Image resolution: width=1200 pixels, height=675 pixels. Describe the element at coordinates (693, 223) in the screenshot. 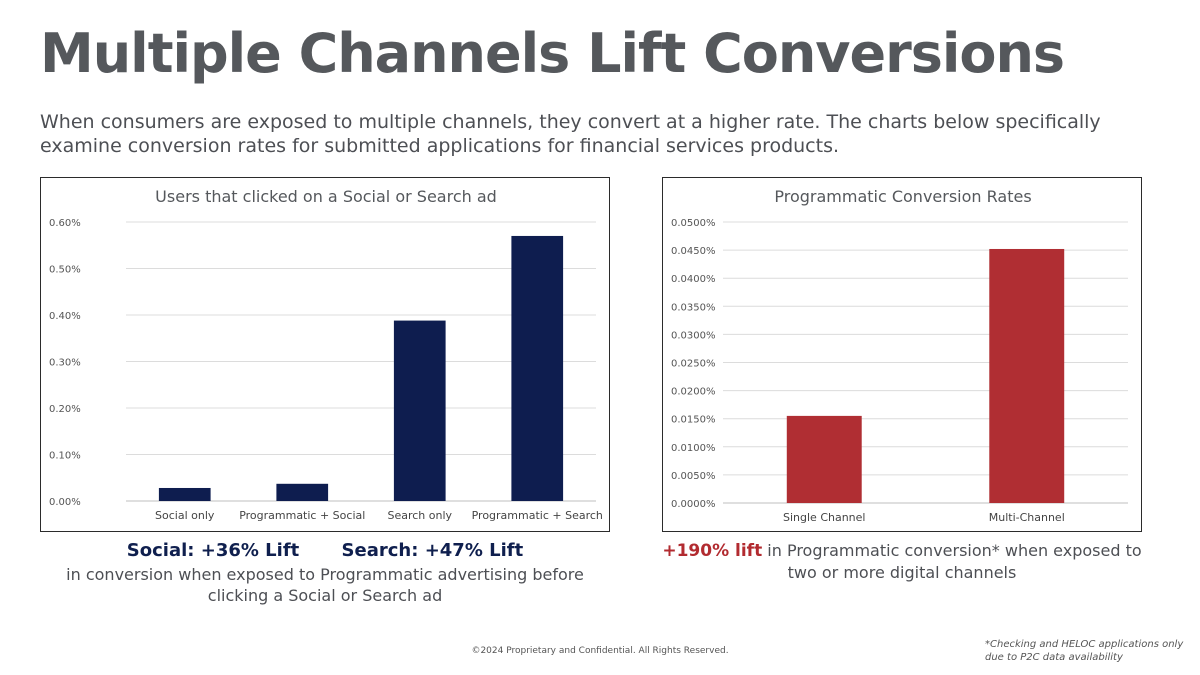

I see `y-tick-label: 0.0500%` at that location.